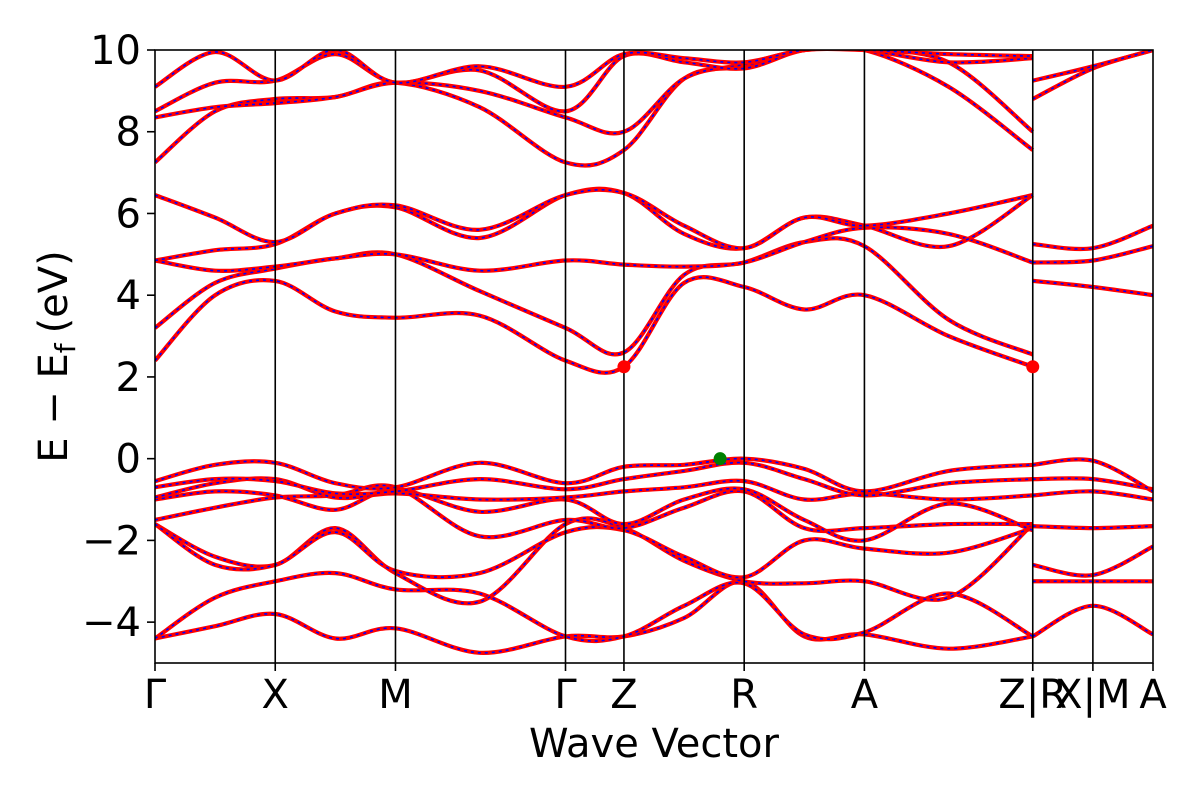 Image resolution: width=1200 pixels, height=800 pixels. I want to click on x-tick-label-6: A, so click(865, 695).